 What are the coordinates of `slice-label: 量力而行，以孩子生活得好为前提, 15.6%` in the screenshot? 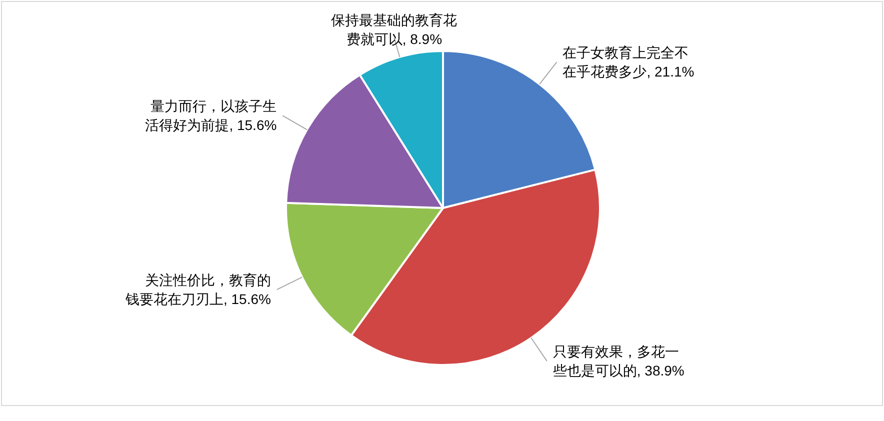 It's located at (211, 116).